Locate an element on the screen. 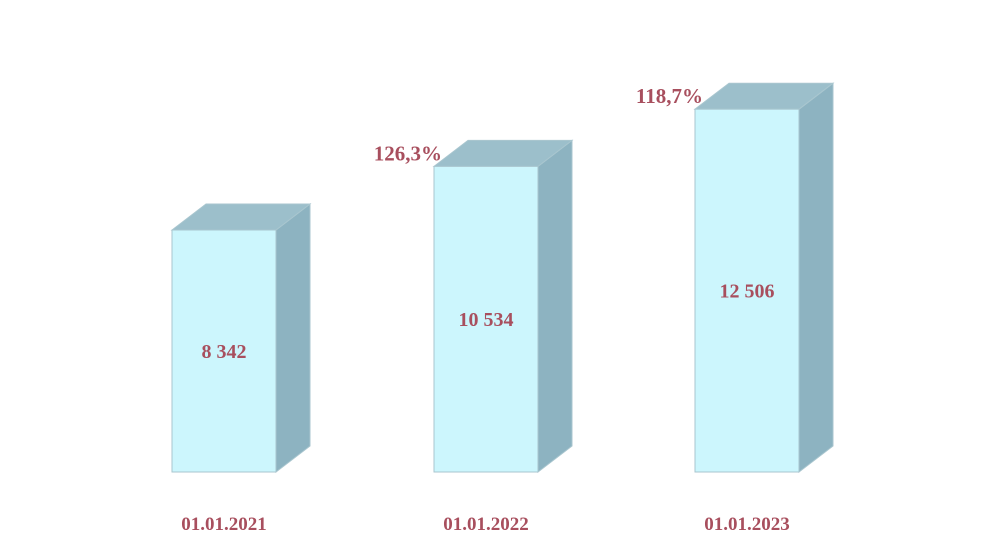  category-label: 01.01.2021 is located at coordinates (224, 524).